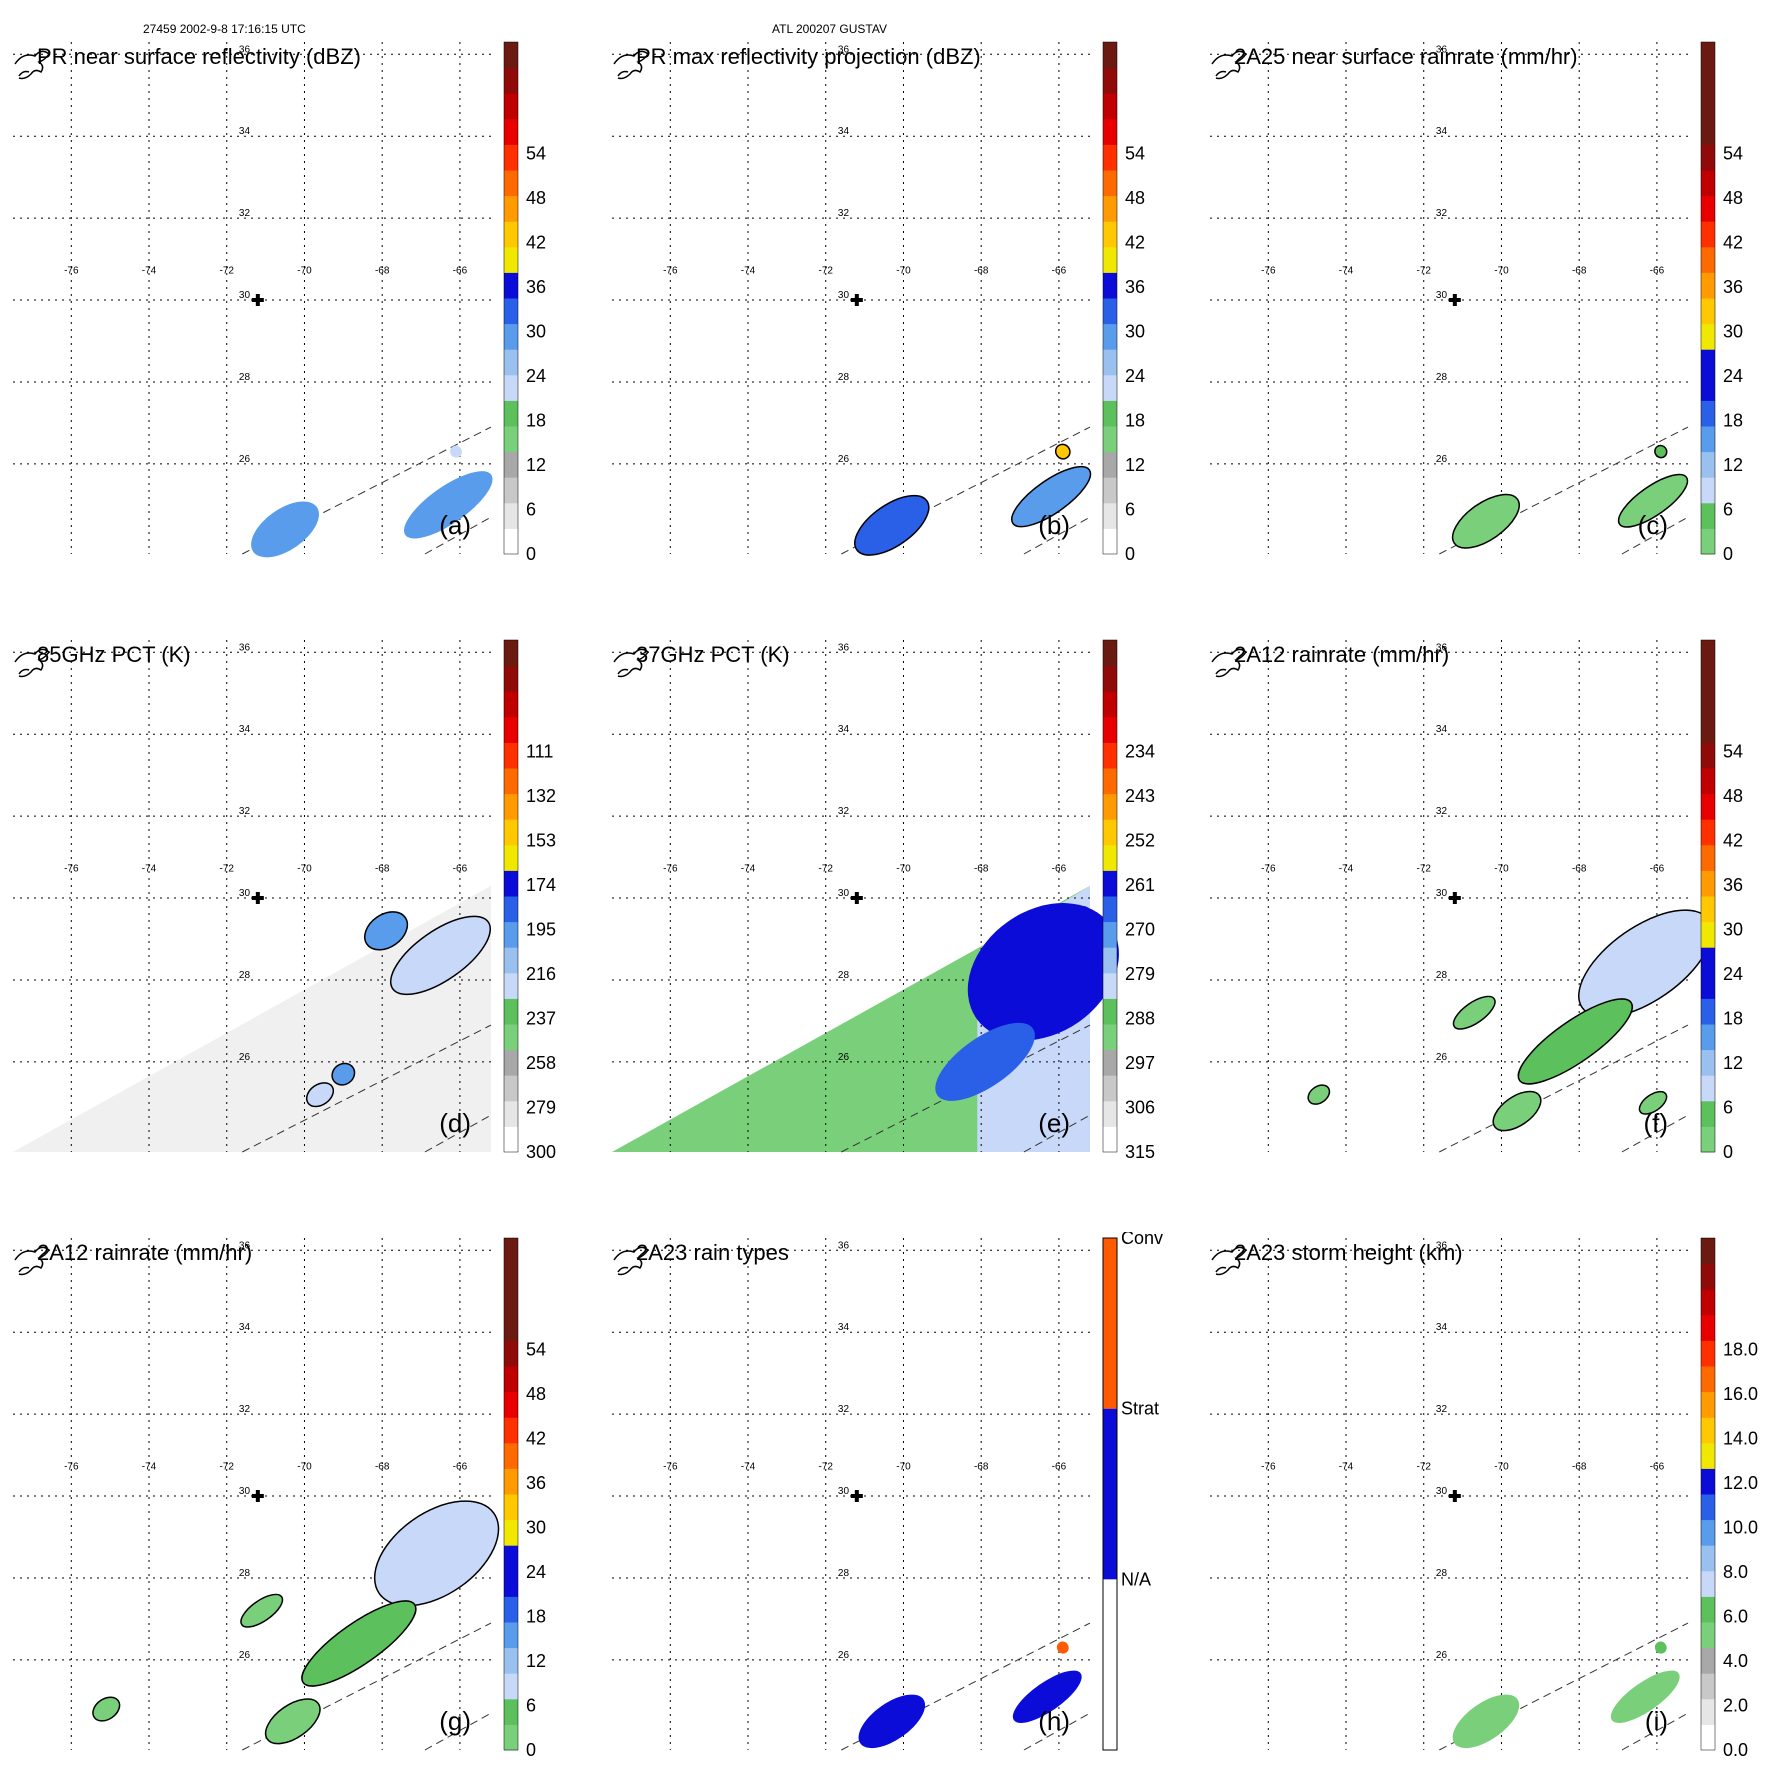 The image size is (1771, 1771). What do you see at coordinates (1733, 465) in the screenshot?
I see `colorbar-tick-label: 12` at bounding box center [1733, 465].